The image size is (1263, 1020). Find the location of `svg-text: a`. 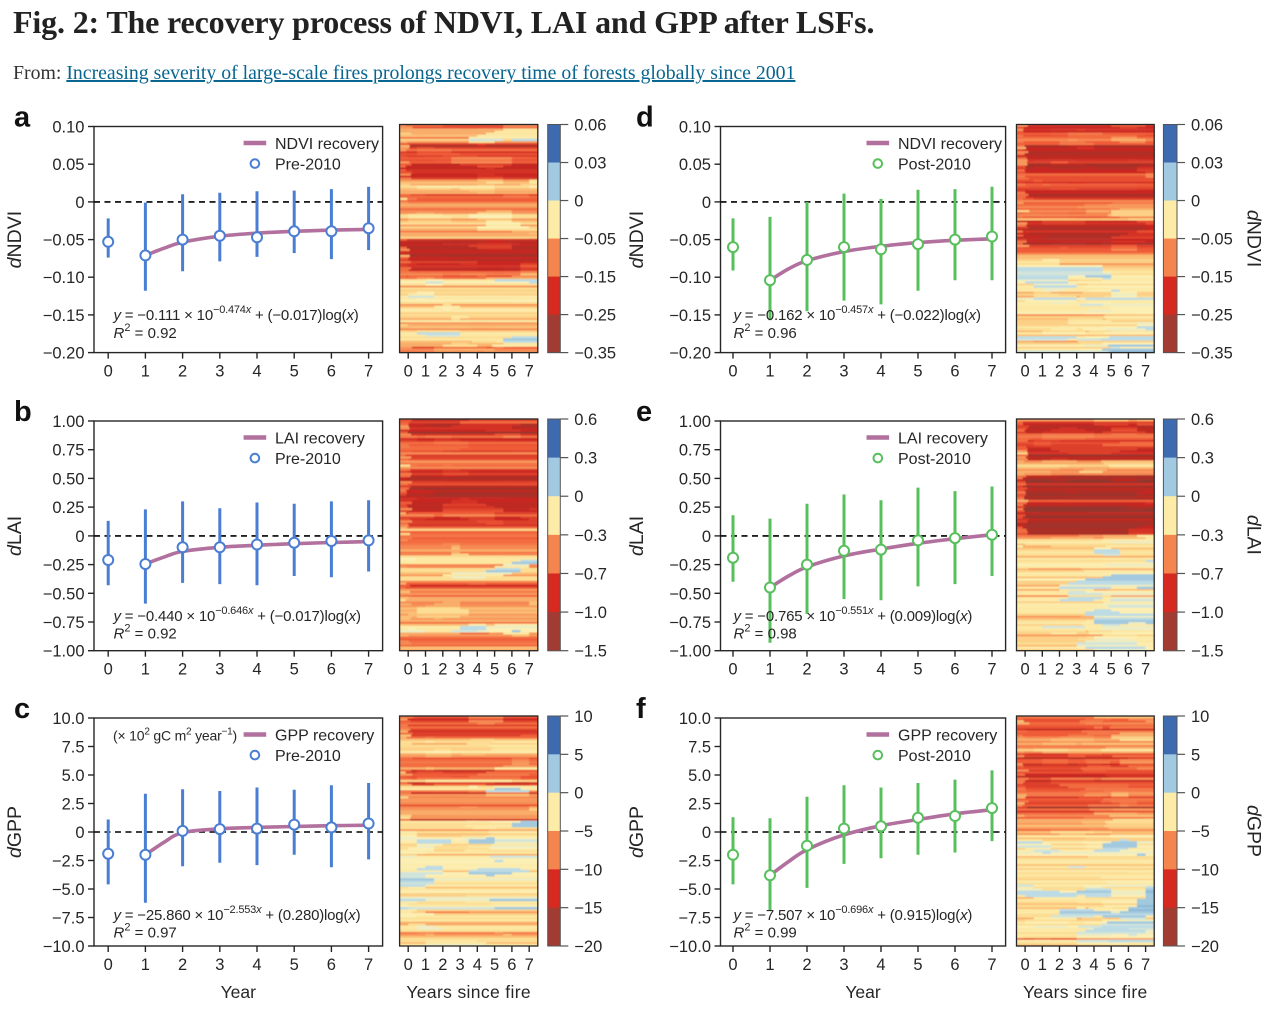

svg-text: a is located at coordinates (22, 118).